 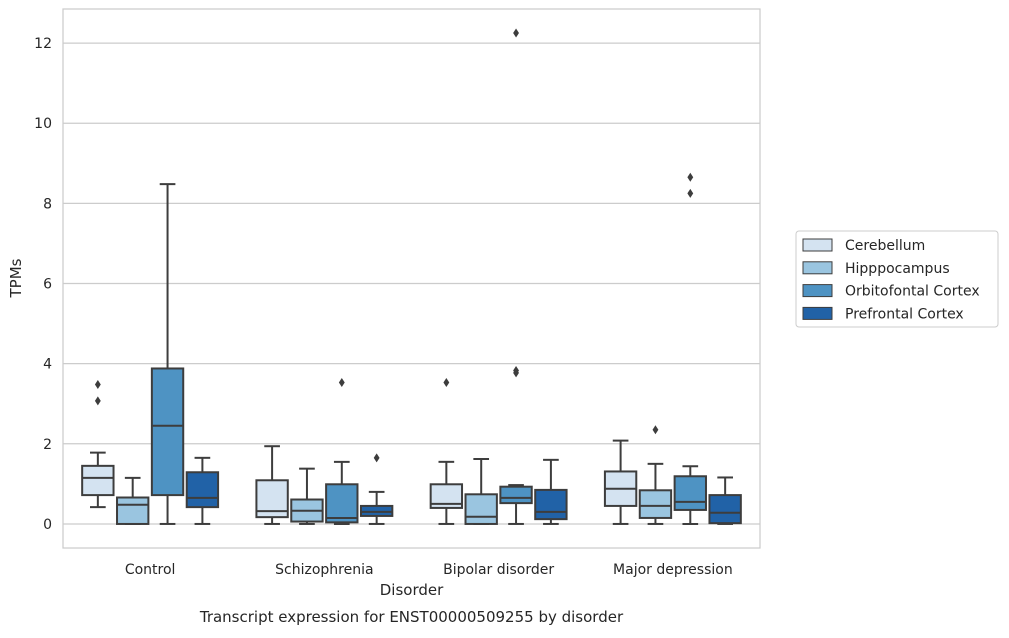 I want to click on legend-label: Cerebellum, so click(x=885, y=246).